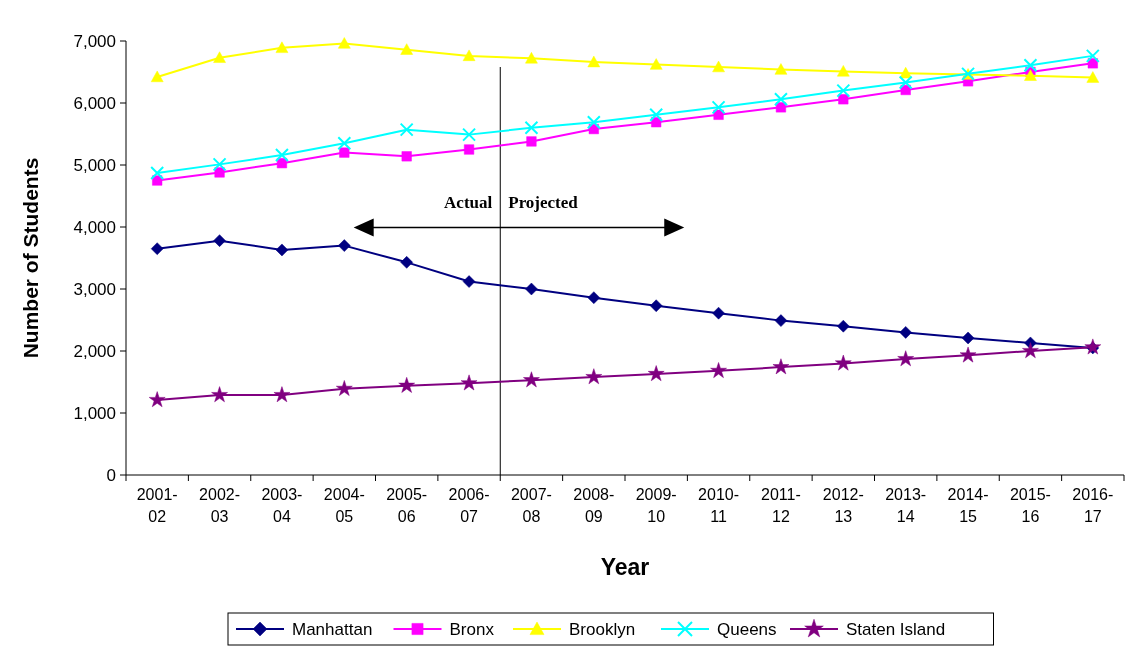  I want to click on y-tick-label: 6,000, so click(94, 103).